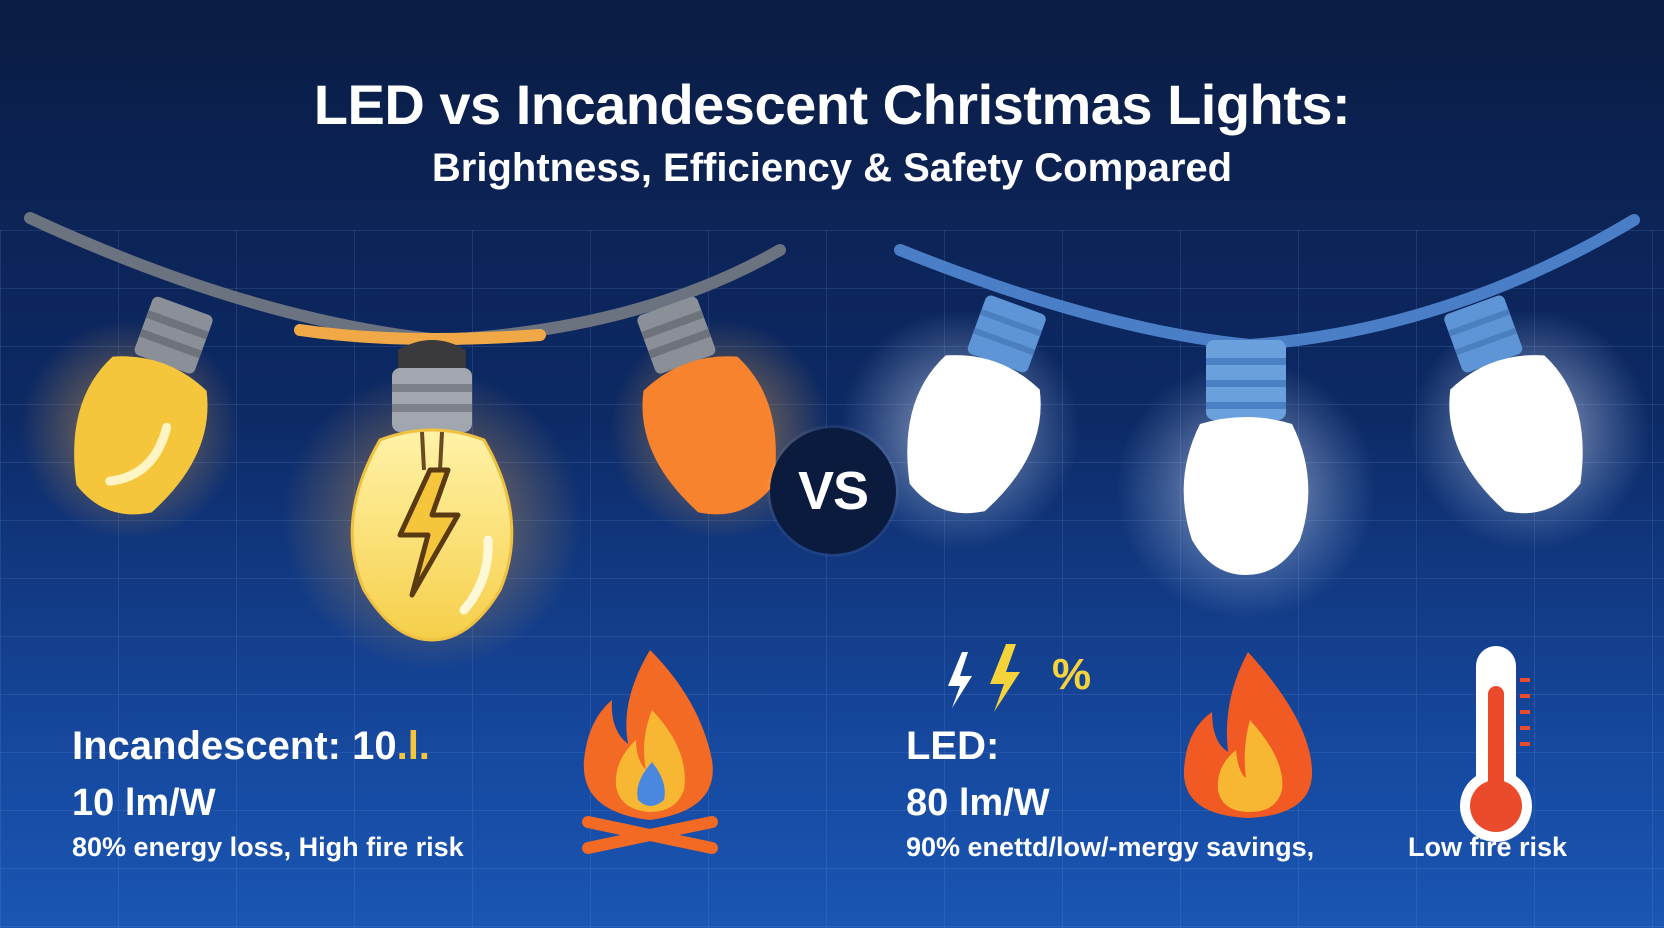  I want to click on percent-glyph: %, so click(1072, 674).